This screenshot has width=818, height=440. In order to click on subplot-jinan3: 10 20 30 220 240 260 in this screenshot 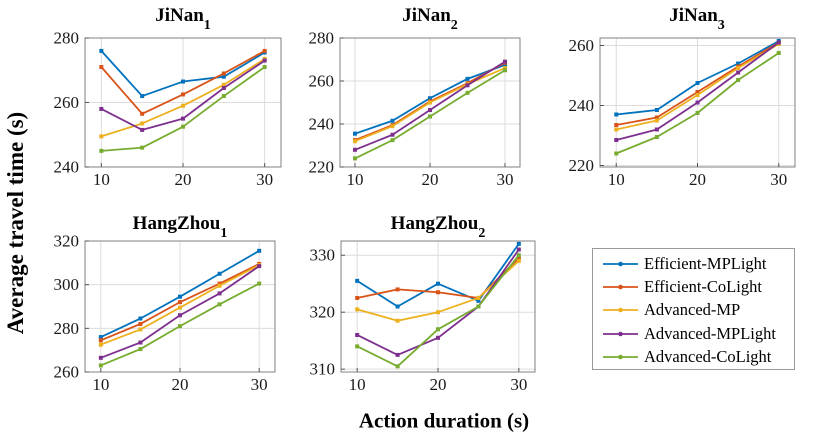, I will do `click(682, 112)`.